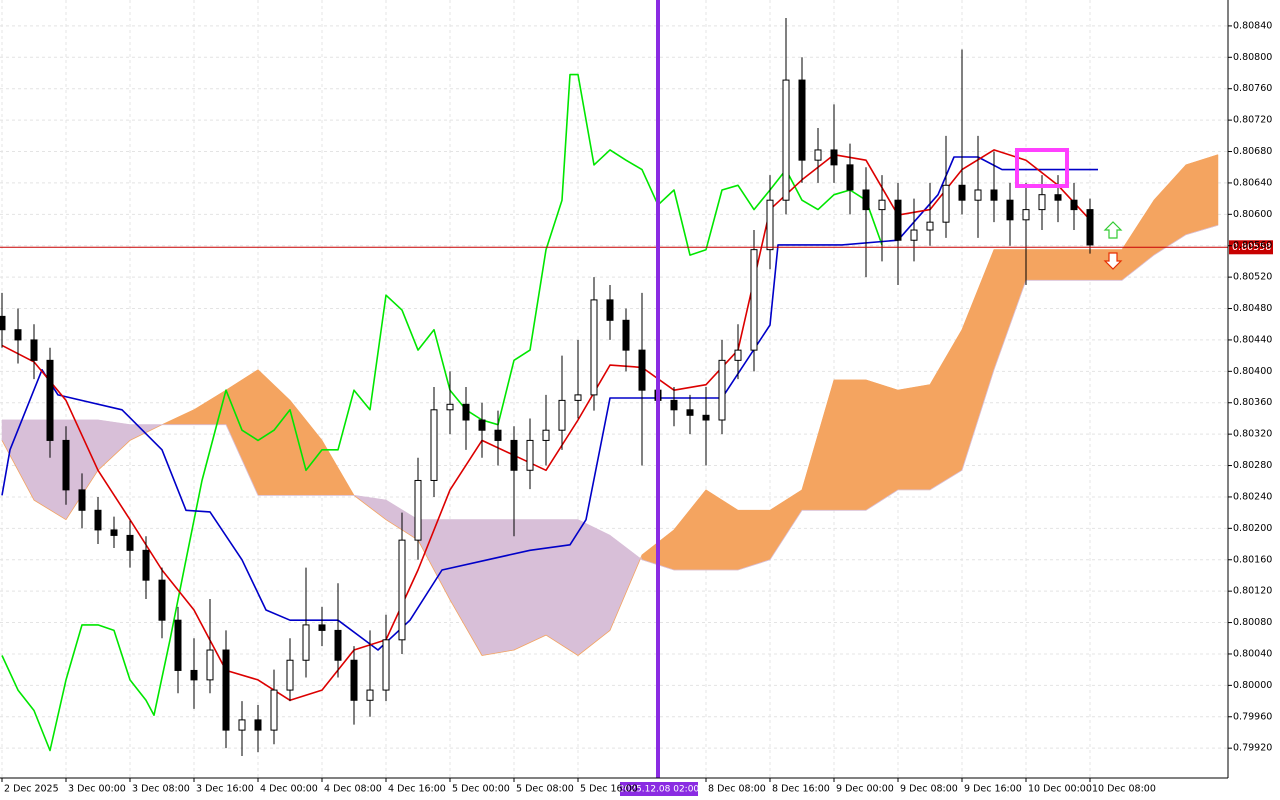  Describe the element at coordinates (1042, 168) in the screenshot. I see `highlight-box` at that location.